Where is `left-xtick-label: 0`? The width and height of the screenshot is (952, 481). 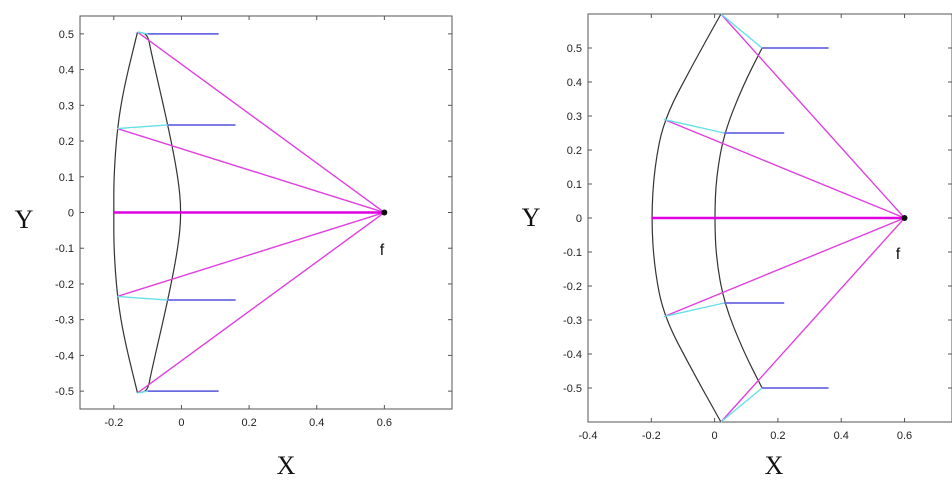
left-xtick-label: 0 is located at coordinates (181, 423).